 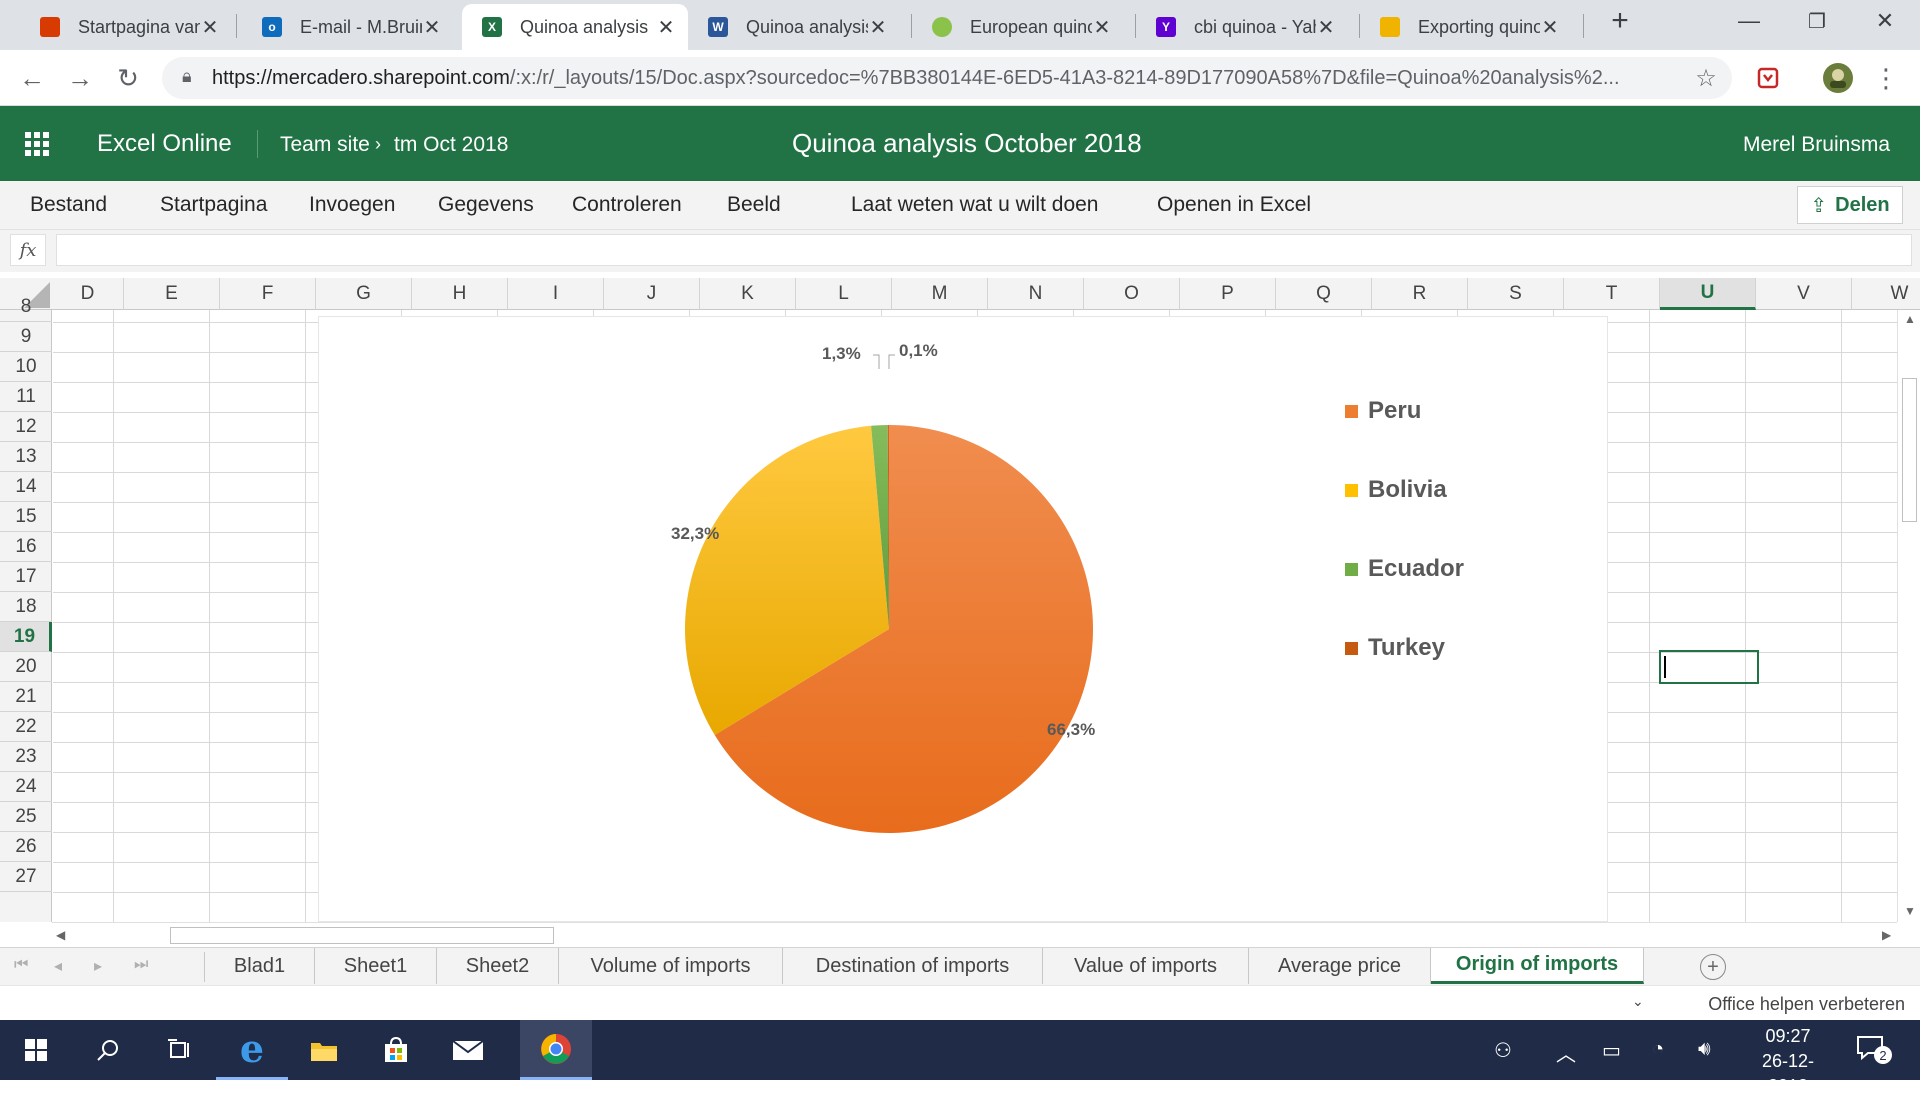 I want to click on app-name: Excel Online, so click(x=164, y=143).